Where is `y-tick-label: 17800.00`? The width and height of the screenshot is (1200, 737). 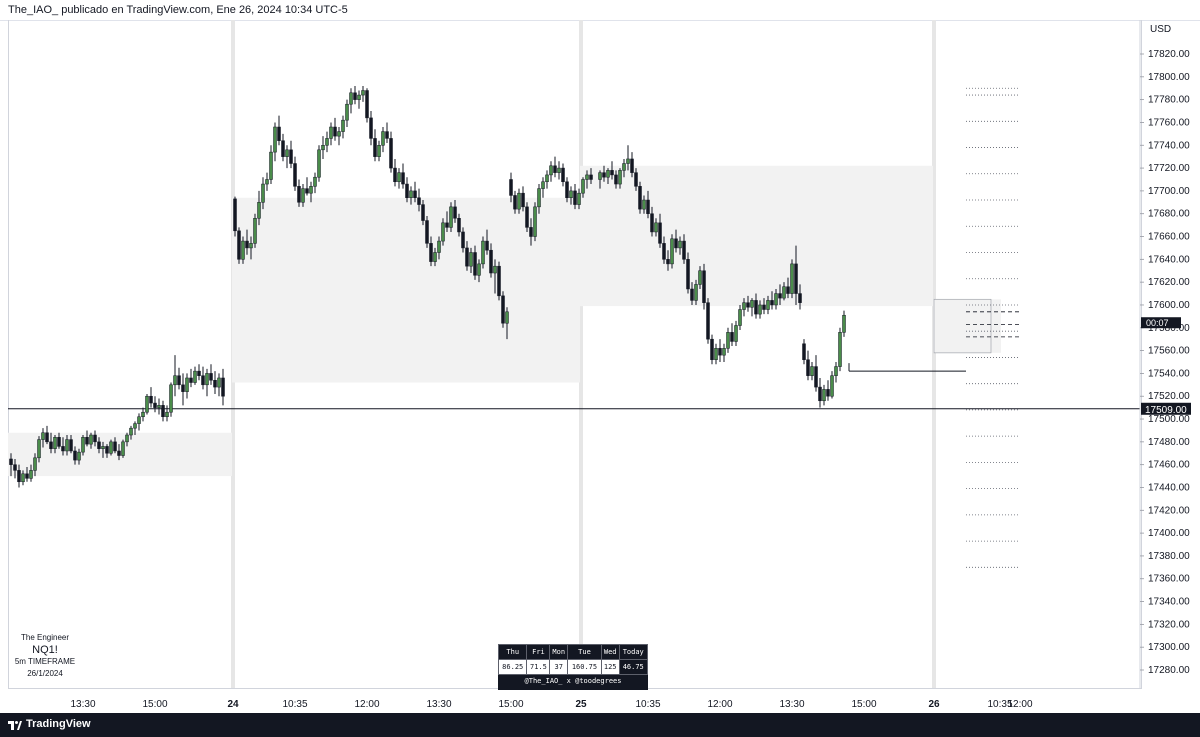 y-tick-label: 17800.00 is located at coordinates (1169, 77).